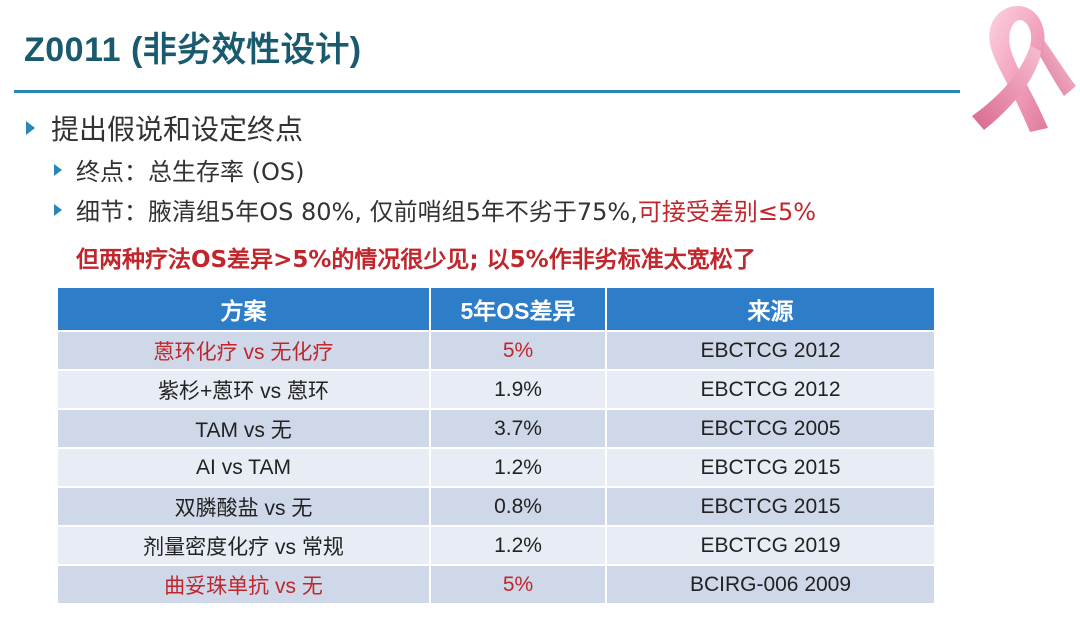 The height and width of the screenshot is (618, 1080). Describe the element at coordinates (770, 583) in the screenshot. I see `cell-source: BCIRG-006 2009` at that location.